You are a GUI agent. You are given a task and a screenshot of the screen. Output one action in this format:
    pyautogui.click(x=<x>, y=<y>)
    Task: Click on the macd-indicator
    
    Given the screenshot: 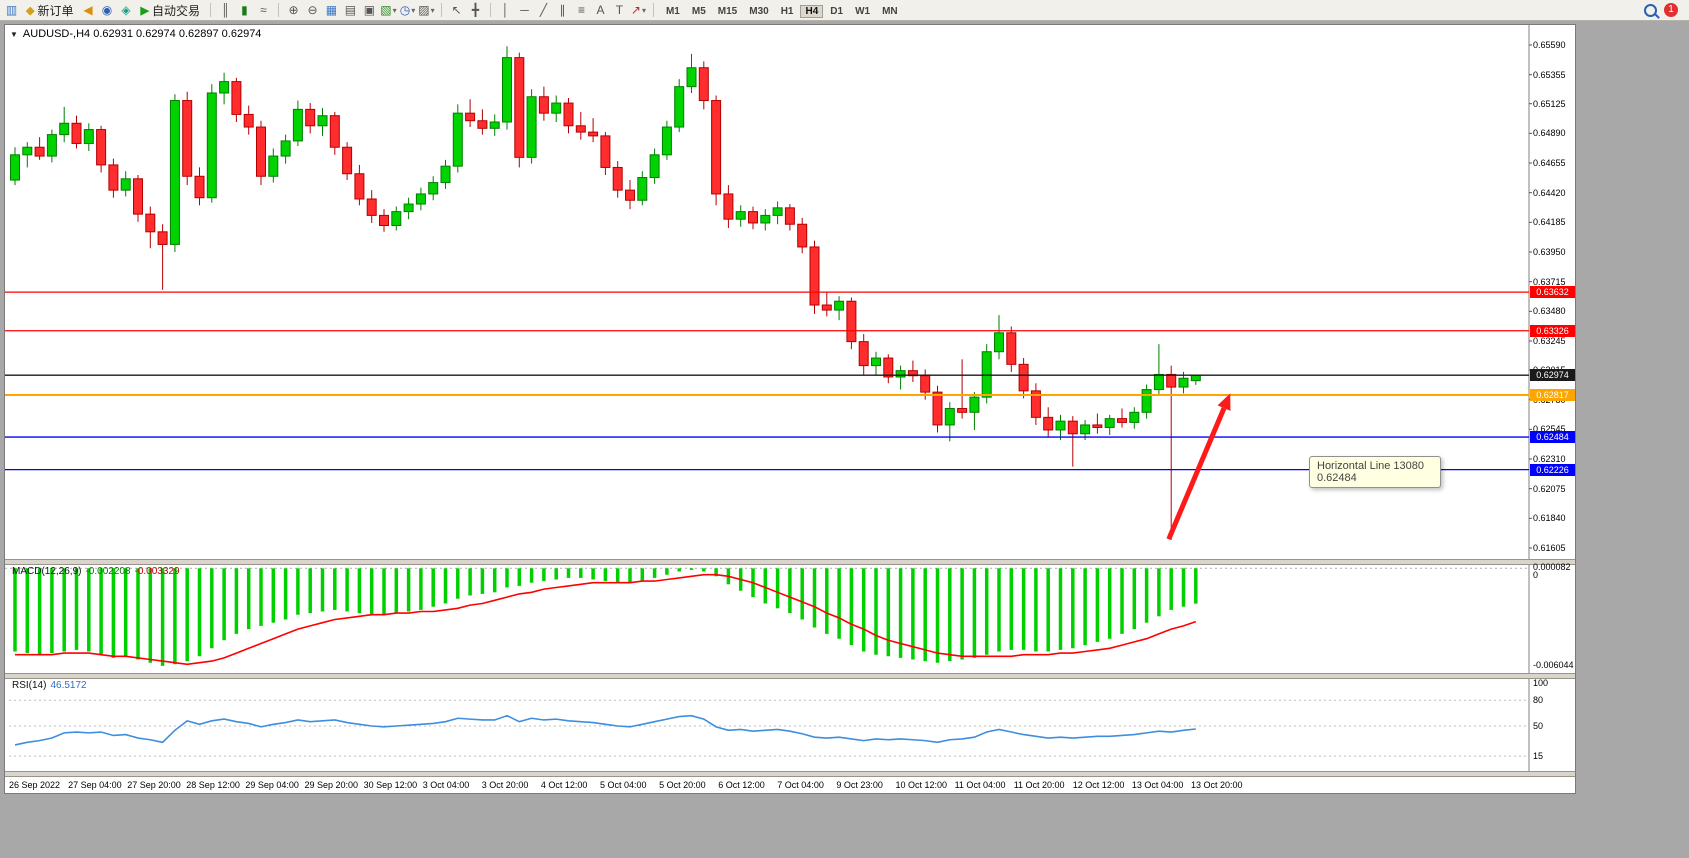 What is the action you would take?
    pyautogui.click(x=767, y=616)
    